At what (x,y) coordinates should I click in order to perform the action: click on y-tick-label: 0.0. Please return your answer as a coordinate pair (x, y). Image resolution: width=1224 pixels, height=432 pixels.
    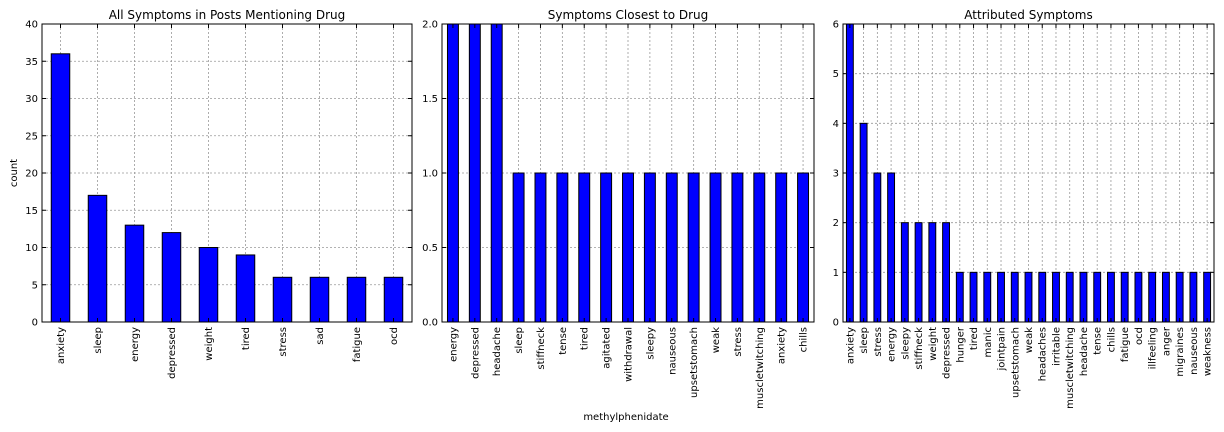
    Looking at the image, I should click on (430, 323).